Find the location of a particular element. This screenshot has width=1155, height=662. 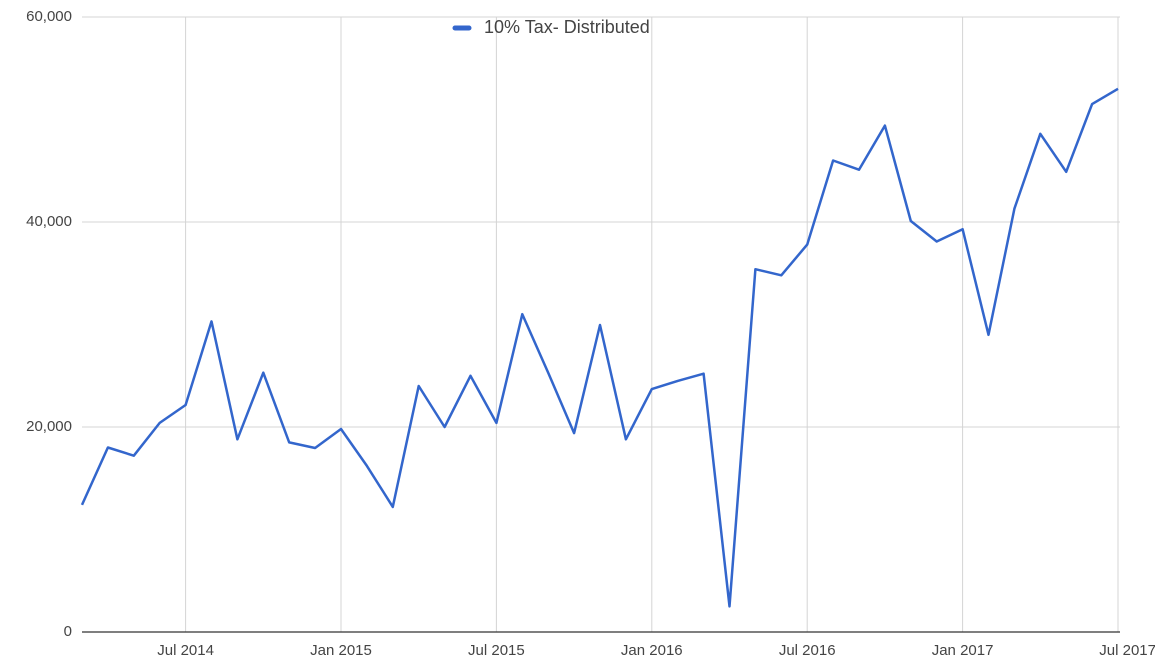

x-tick-label: Jan 2017 is located at coordinates (963, 650).